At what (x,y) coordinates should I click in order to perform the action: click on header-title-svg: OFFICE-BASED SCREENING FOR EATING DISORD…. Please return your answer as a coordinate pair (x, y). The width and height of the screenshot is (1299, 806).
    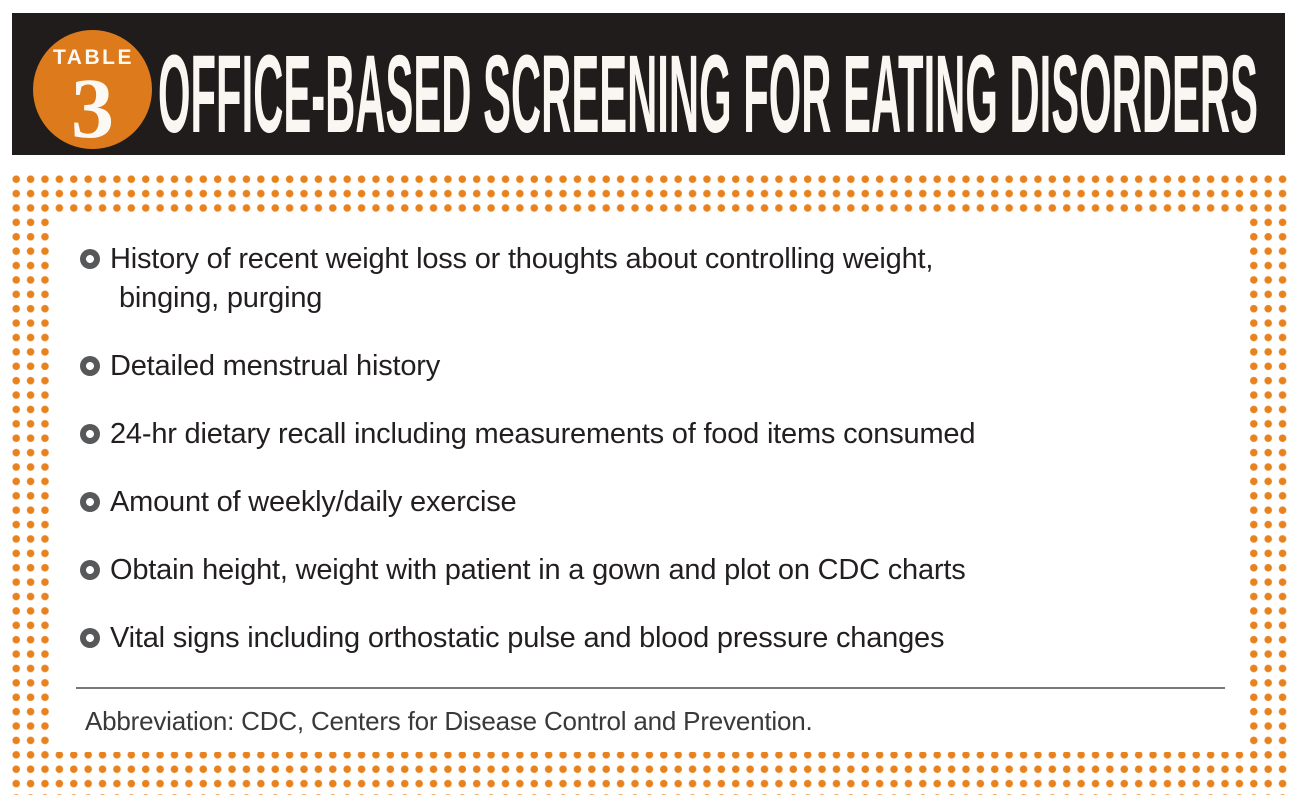
    Looking at the image, I should click on (708, 94).